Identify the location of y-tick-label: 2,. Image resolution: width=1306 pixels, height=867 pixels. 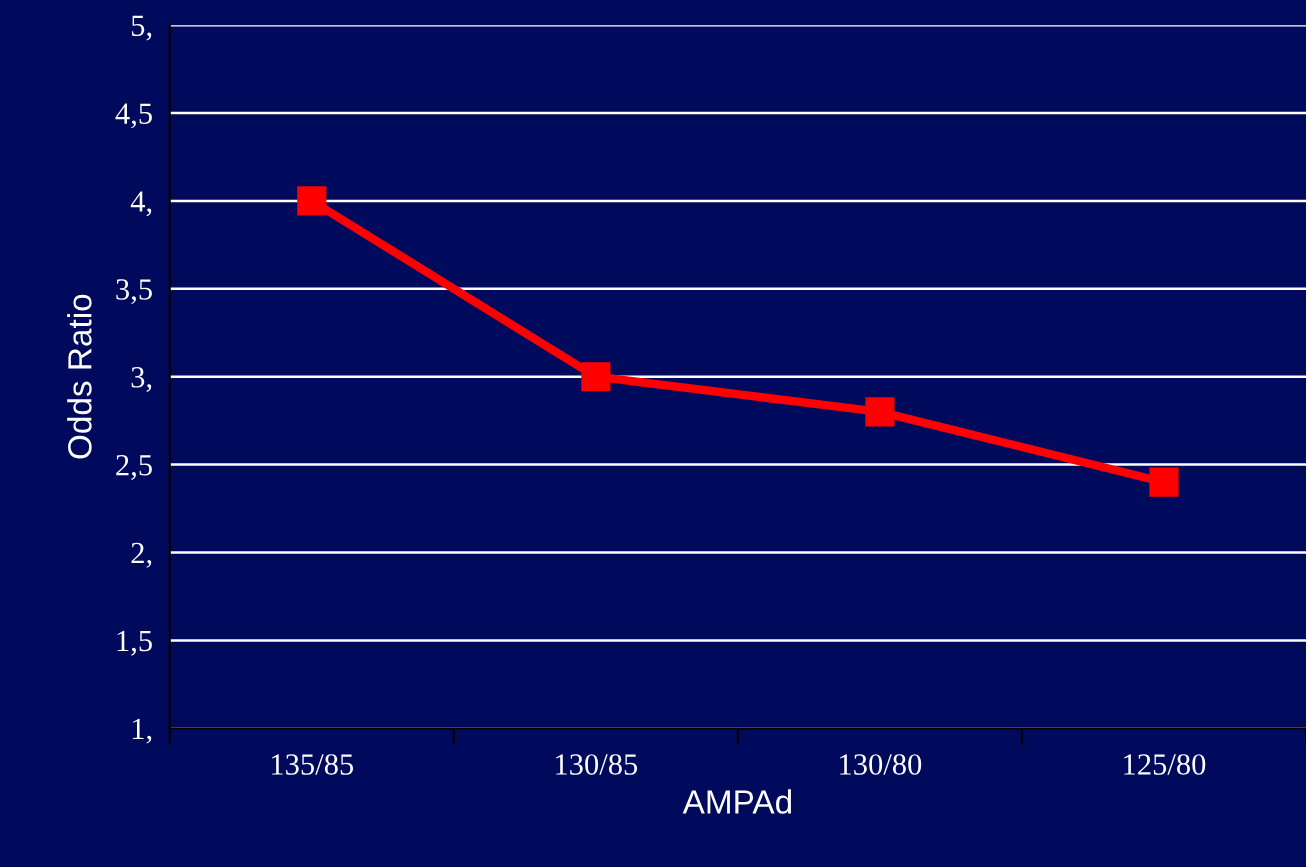
(141, 555).